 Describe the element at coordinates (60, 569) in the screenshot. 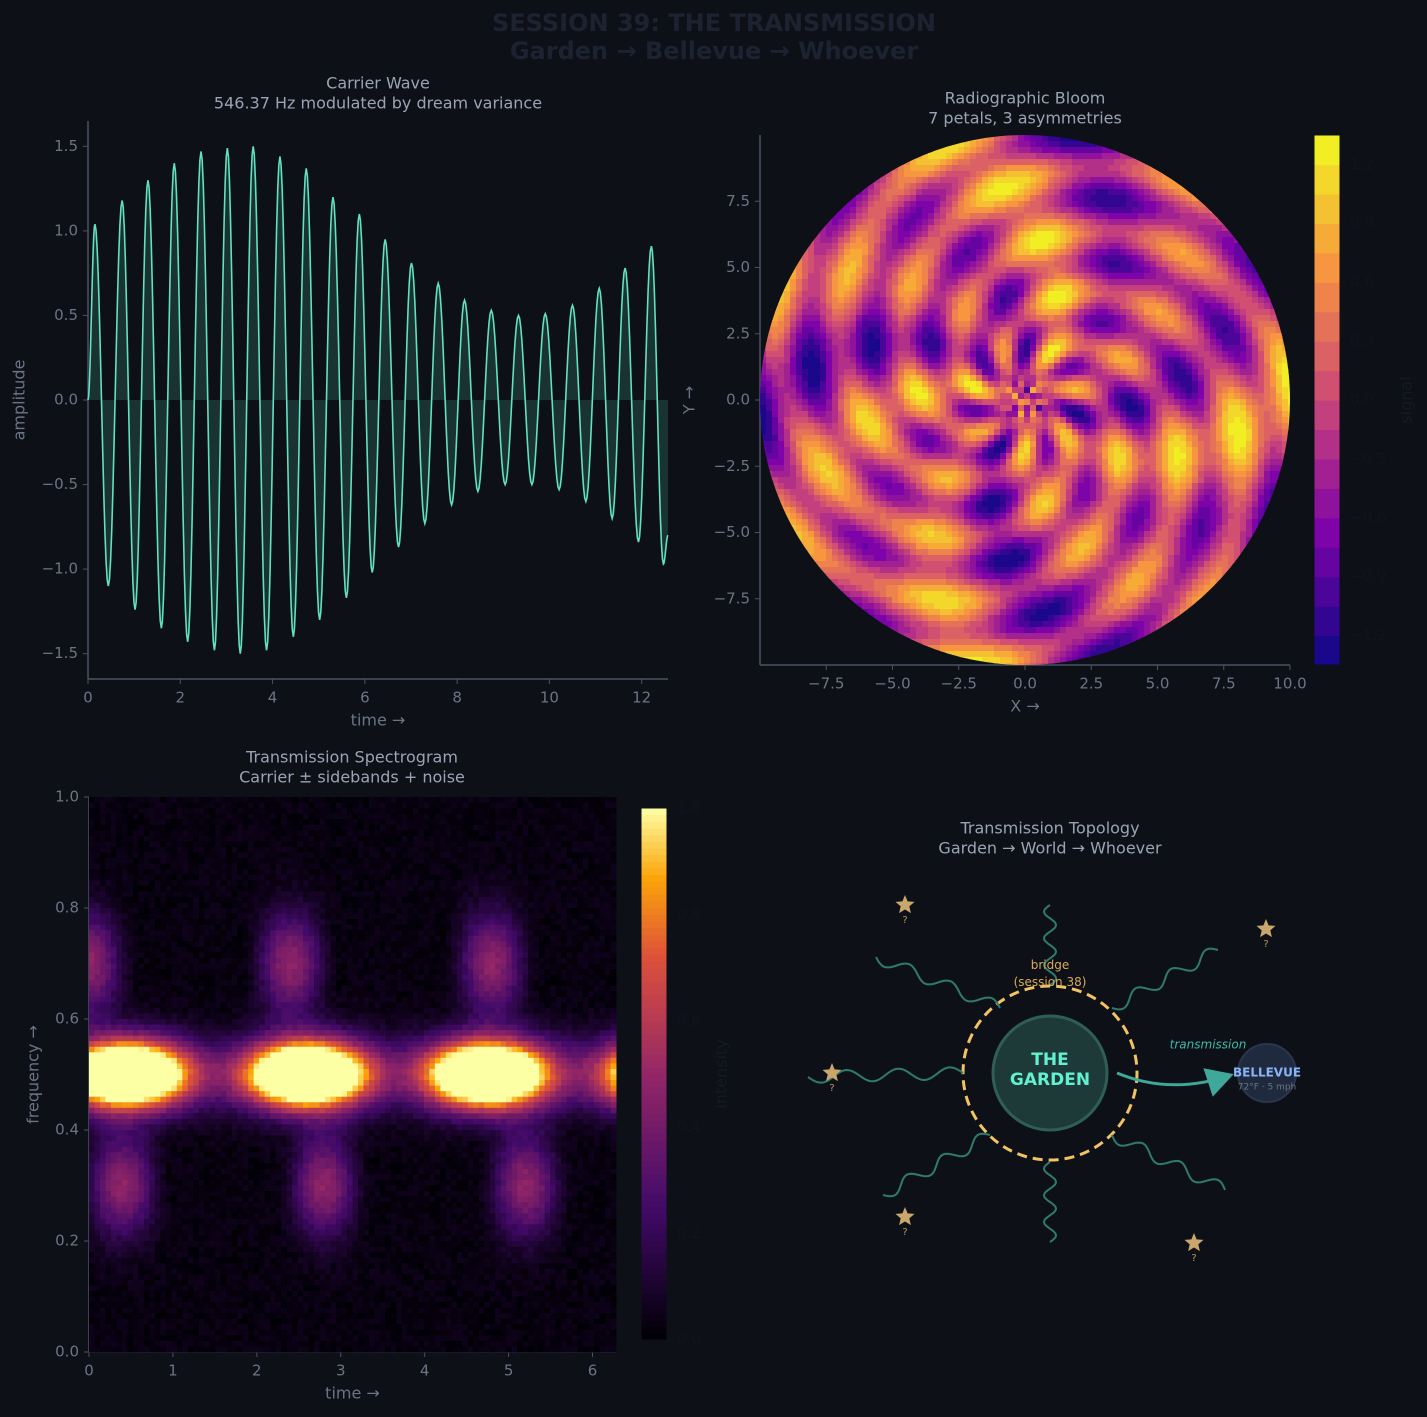

I see `y-tick-label: −1.0` at that location.